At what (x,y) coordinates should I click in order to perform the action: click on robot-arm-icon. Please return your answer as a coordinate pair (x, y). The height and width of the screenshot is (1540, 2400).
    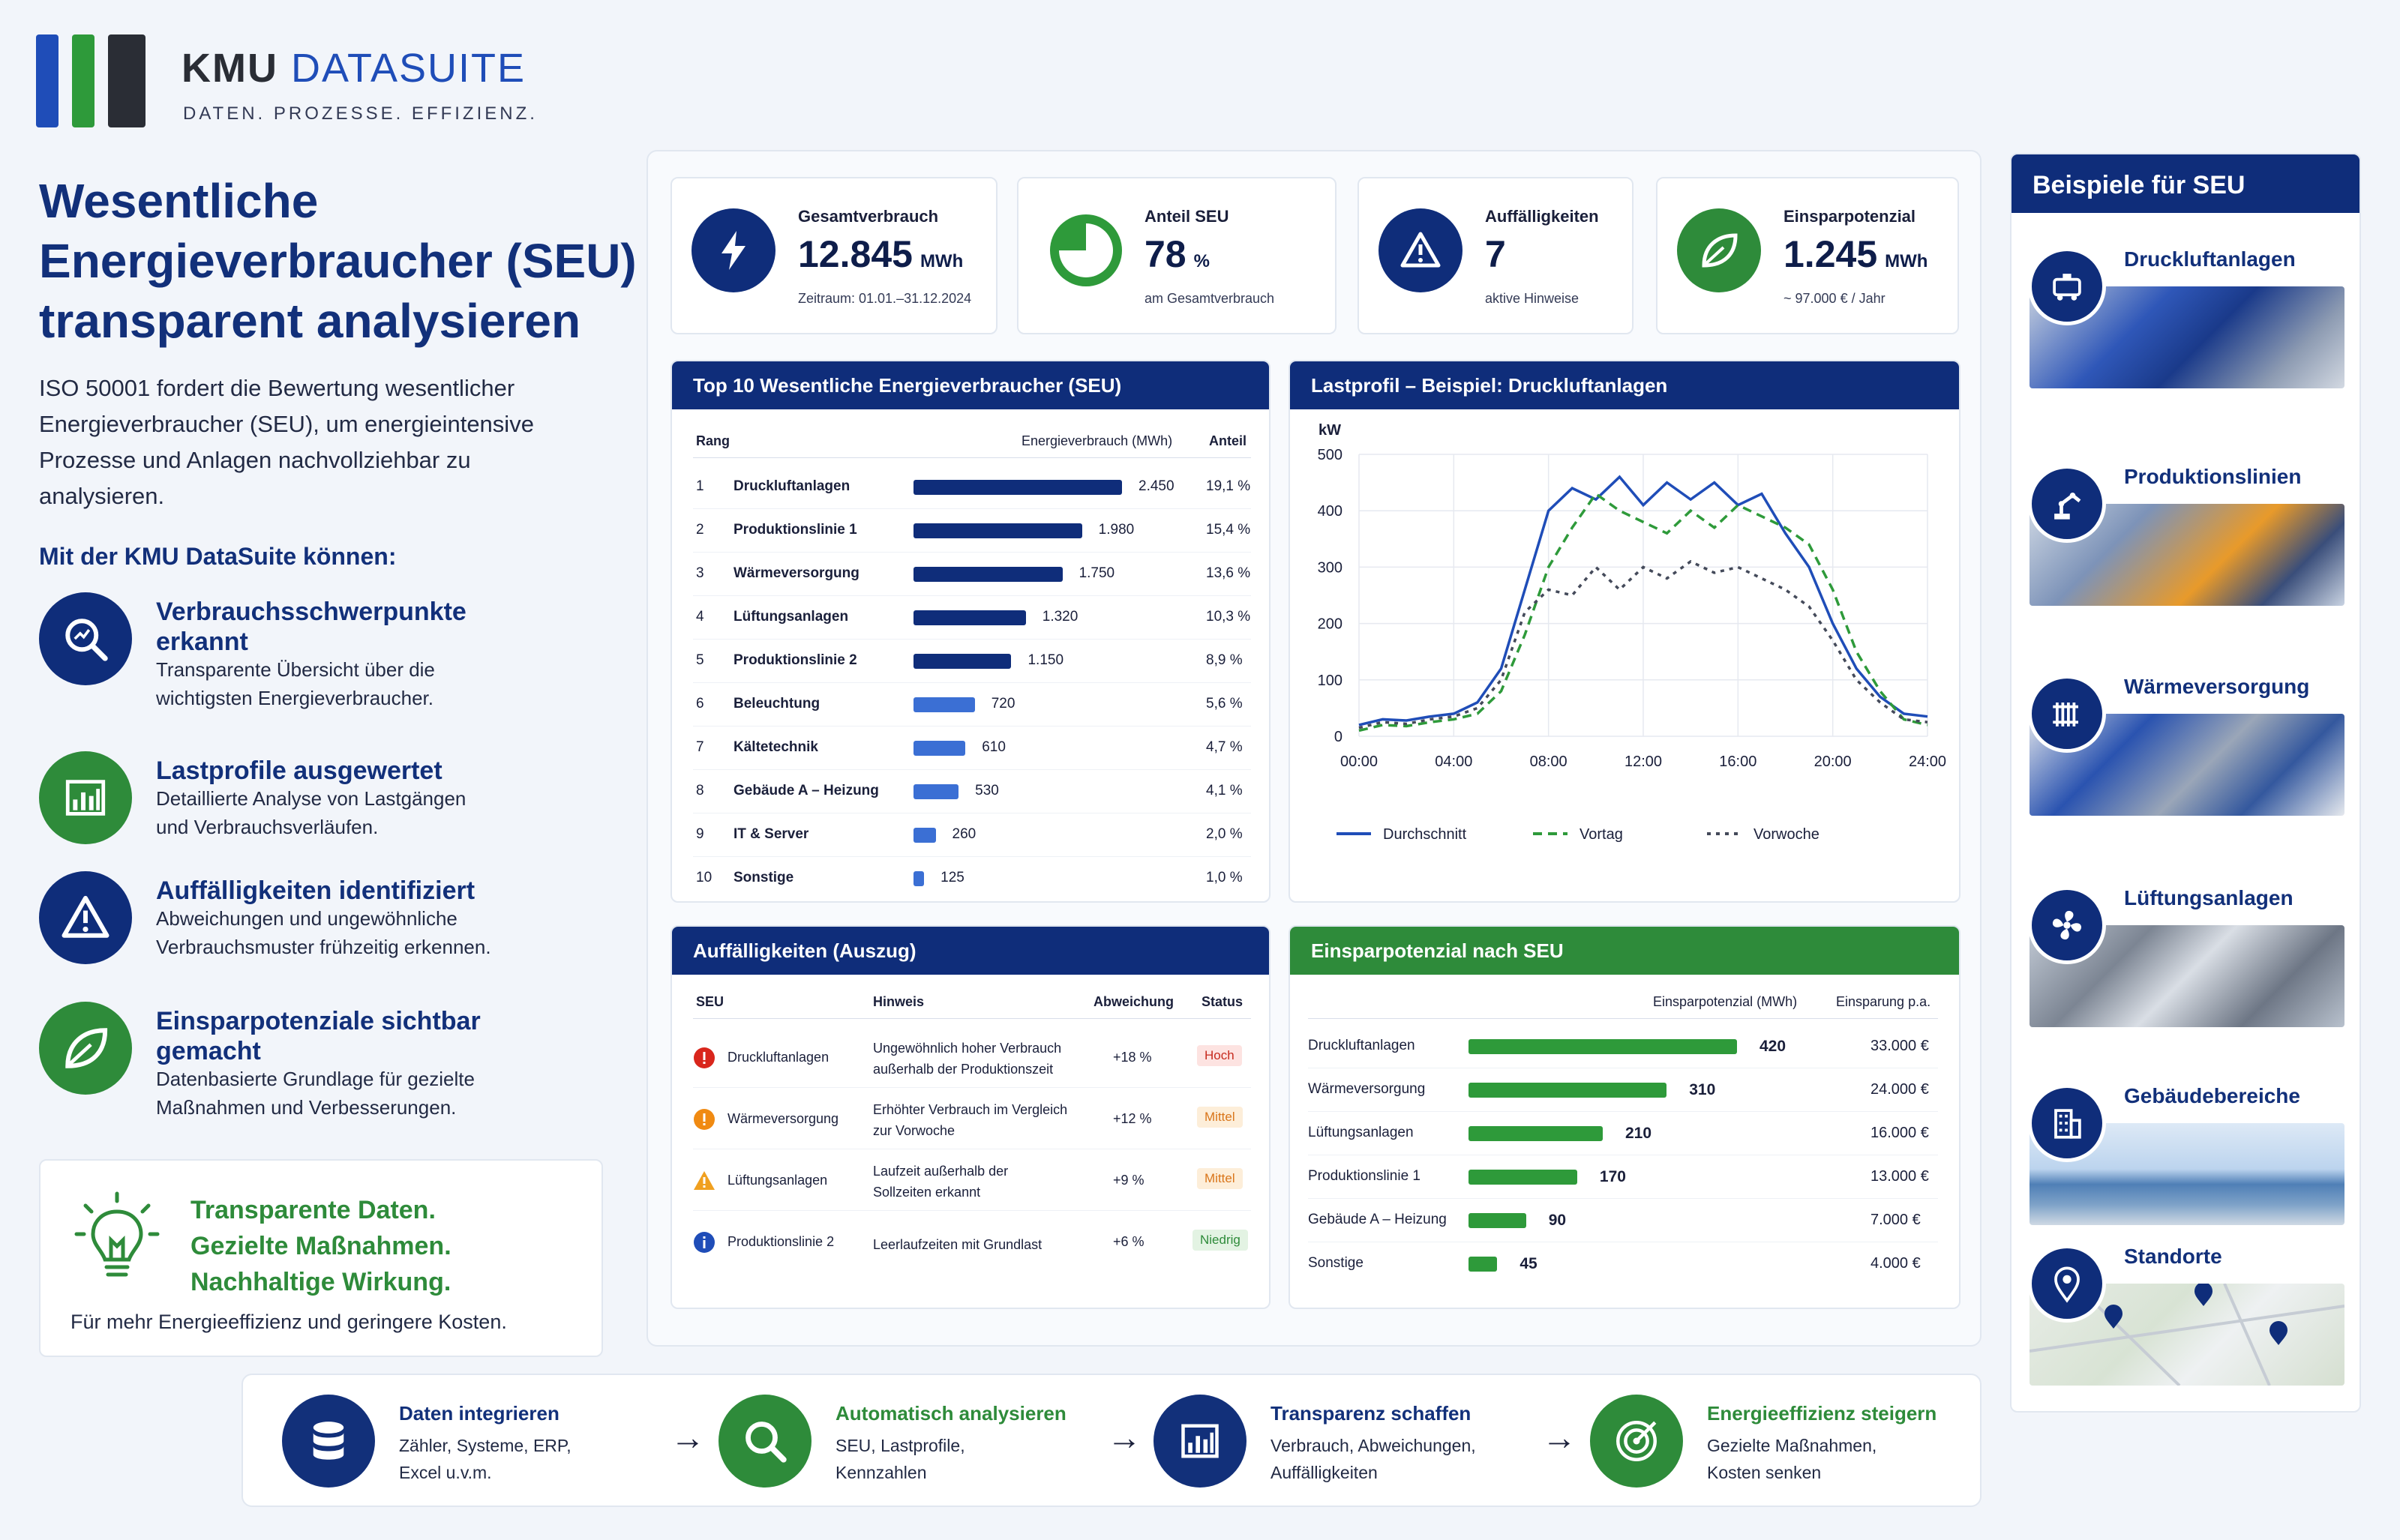
    Looking at the image, I should click on (2067, 504).